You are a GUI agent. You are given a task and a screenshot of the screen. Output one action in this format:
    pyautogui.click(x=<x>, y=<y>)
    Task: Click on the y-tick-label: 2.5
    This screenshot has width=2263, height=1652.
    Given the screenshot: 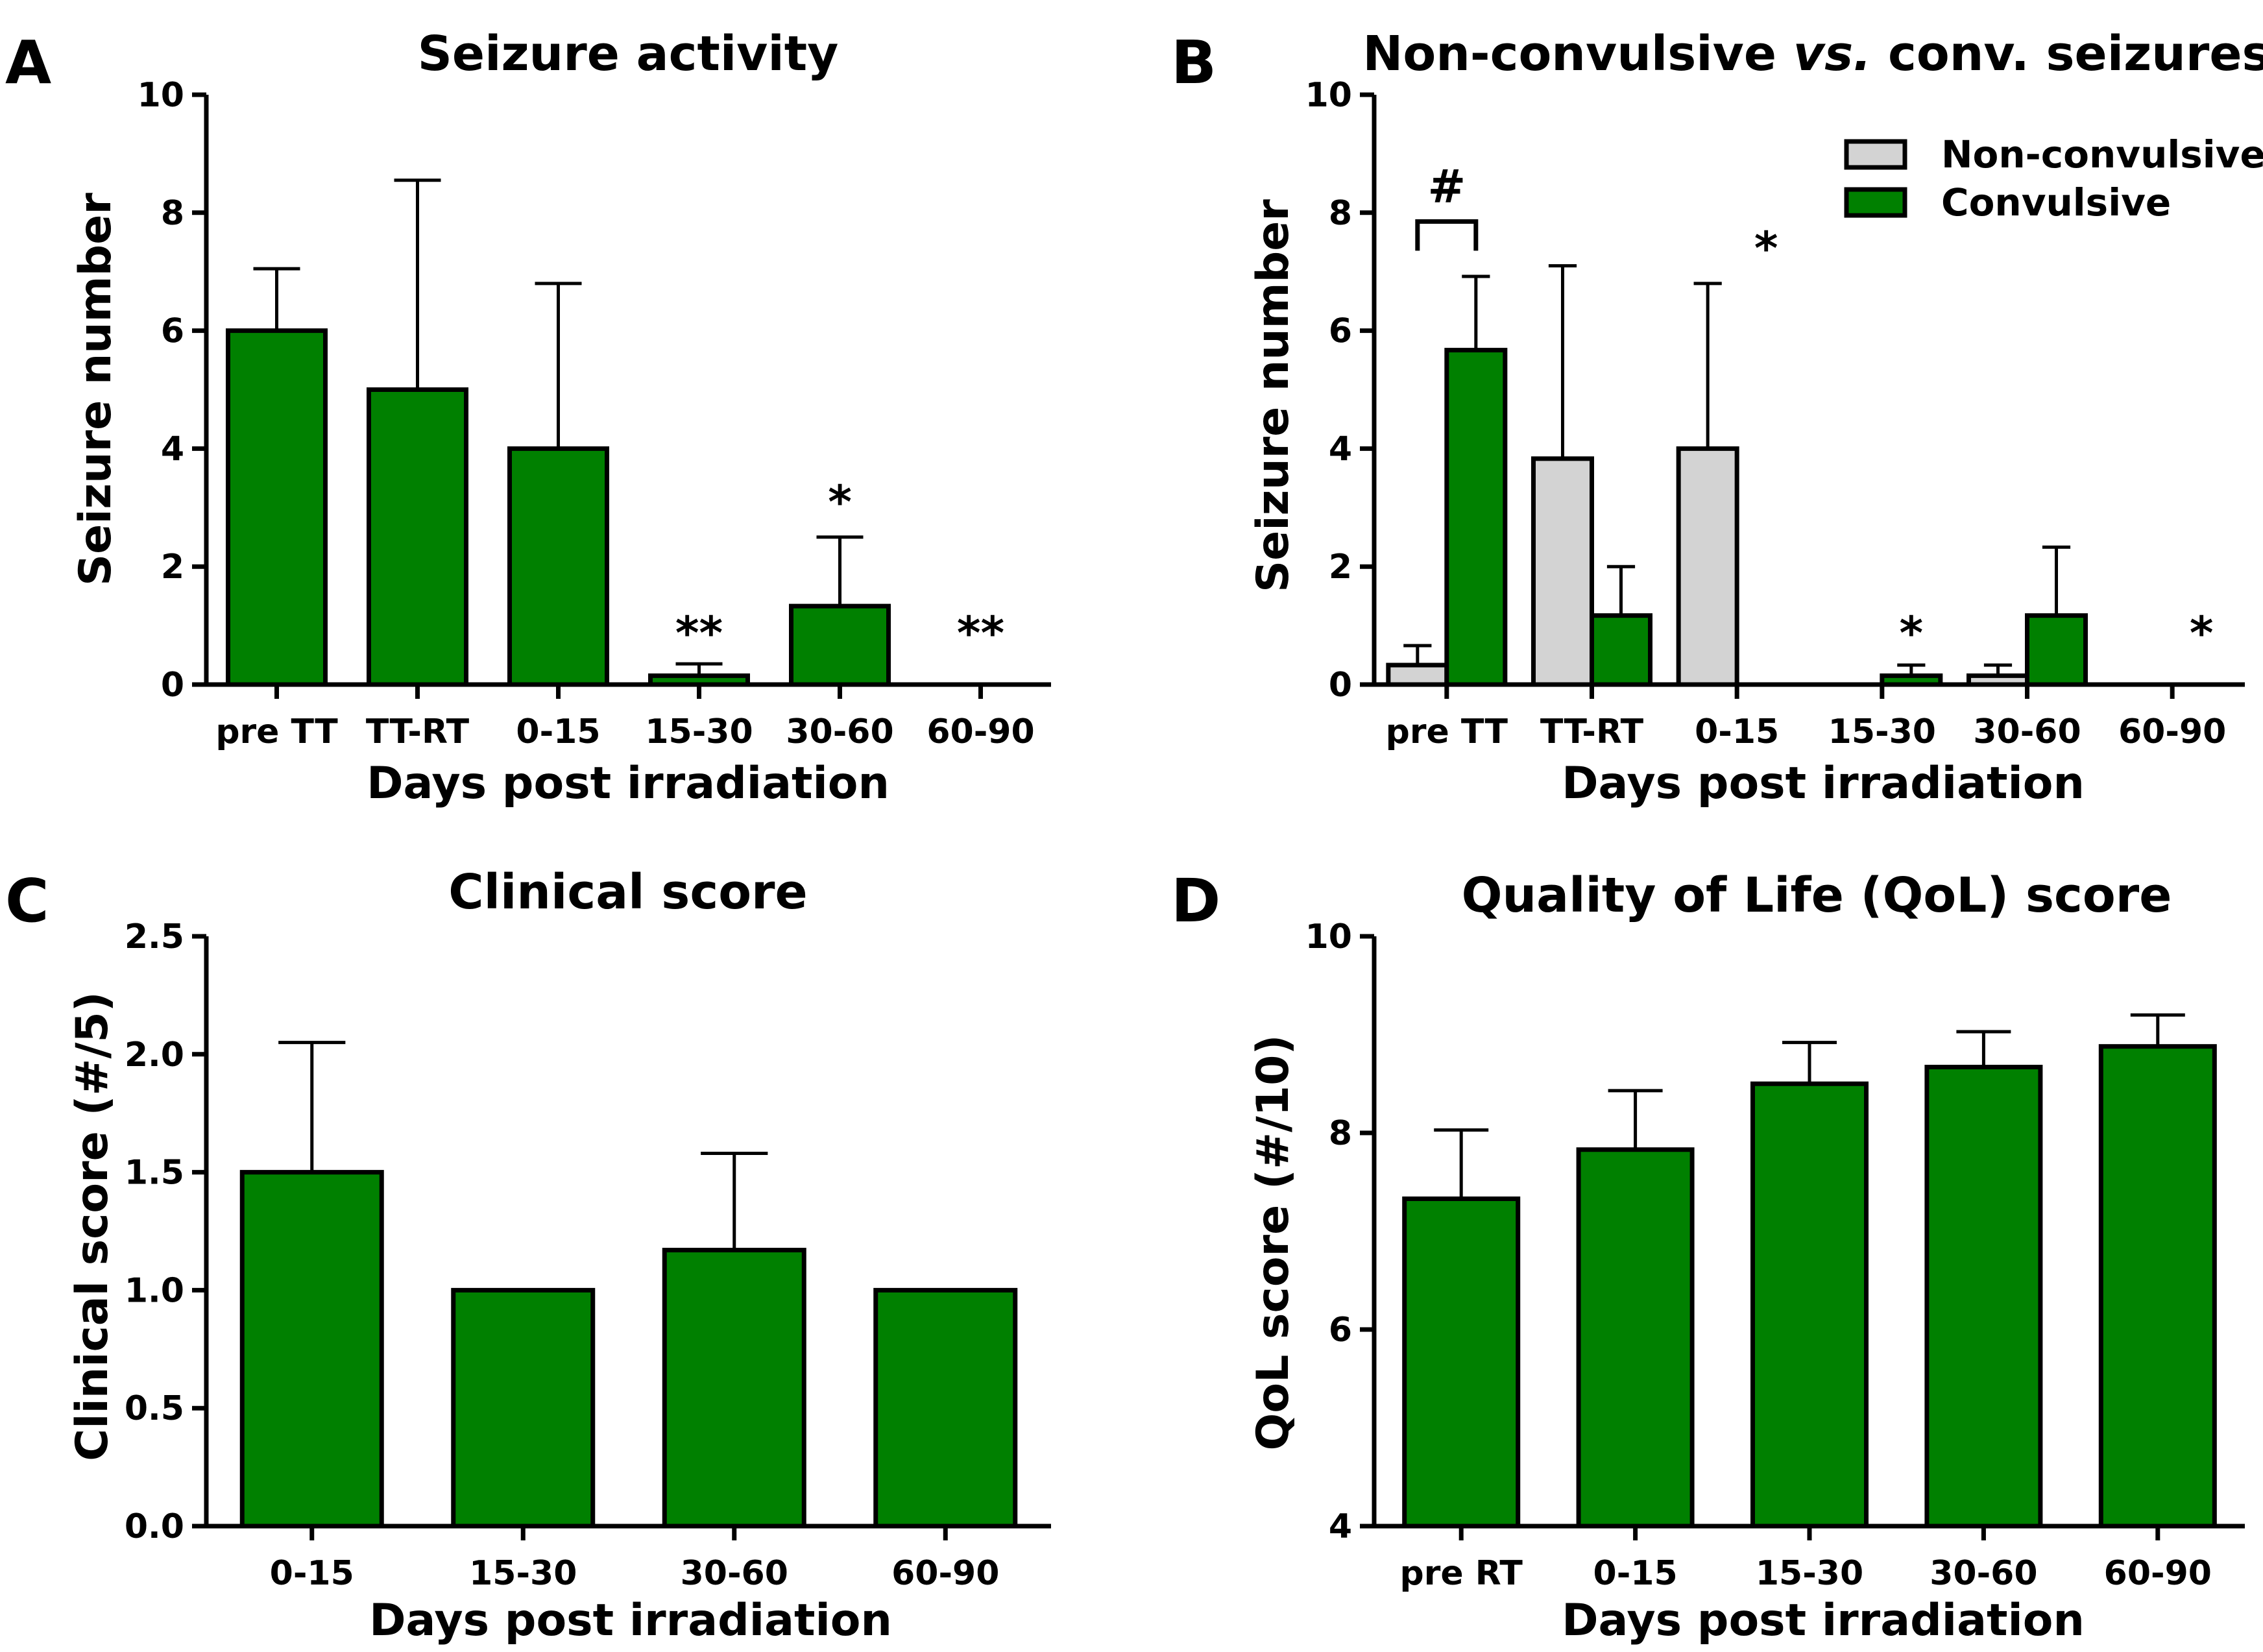 What is the action you would take?
    pyautogui.click(x=154, y=936)
    